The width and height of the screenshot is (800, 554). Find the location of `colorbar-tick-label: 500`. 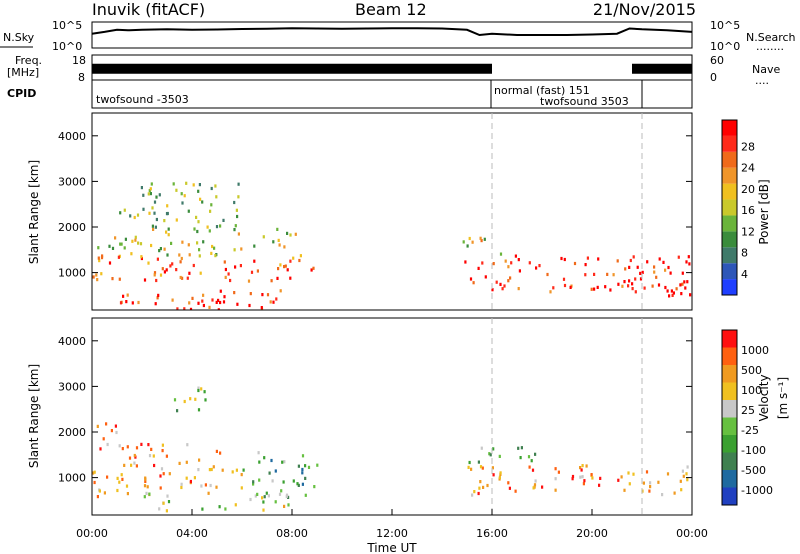

colorbar-tick-label: 500 is located at coordinates (751, 370).